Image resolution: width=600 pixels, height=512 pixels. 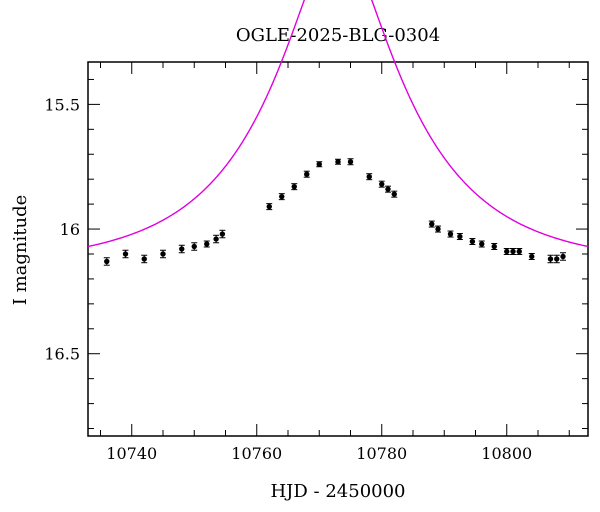 I want to click on chart-title: OGLE-2025-BLG-0304, so click(x=338, y=35).